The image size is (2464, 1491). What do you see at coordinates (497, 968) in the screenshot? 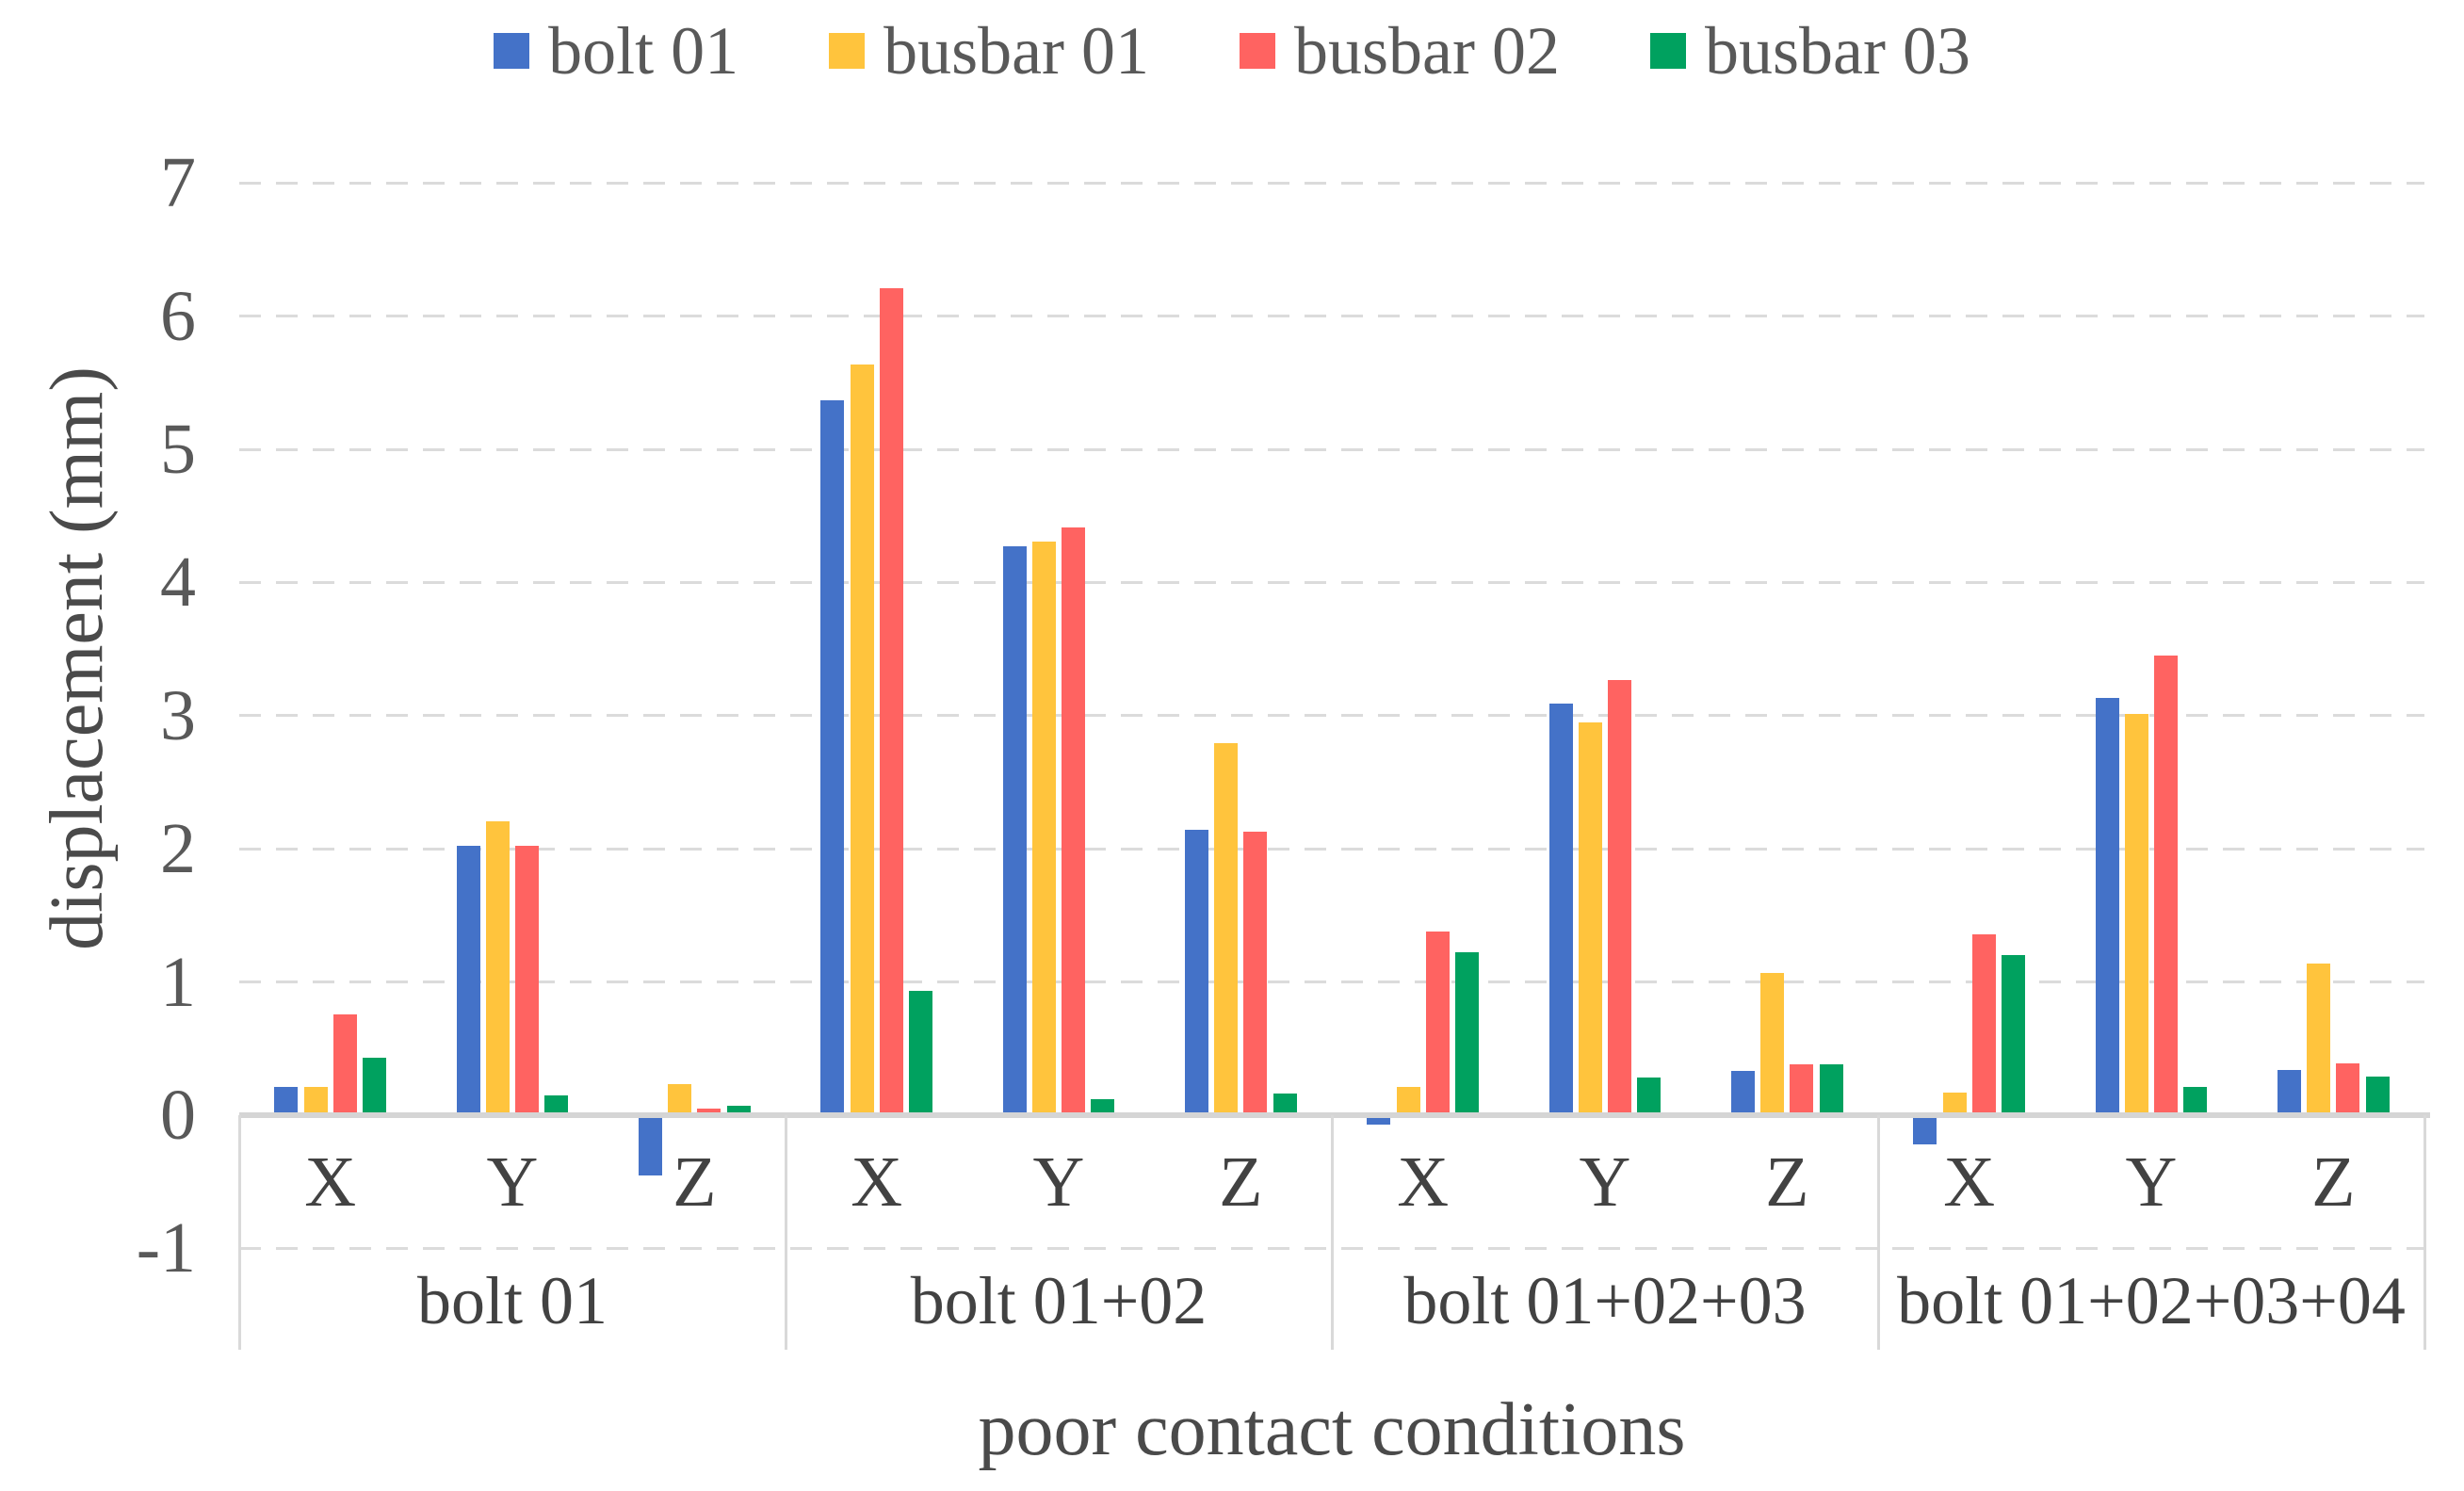
I see `bar-busbar01-bolt01-Y` at bounding box center [497, 968].